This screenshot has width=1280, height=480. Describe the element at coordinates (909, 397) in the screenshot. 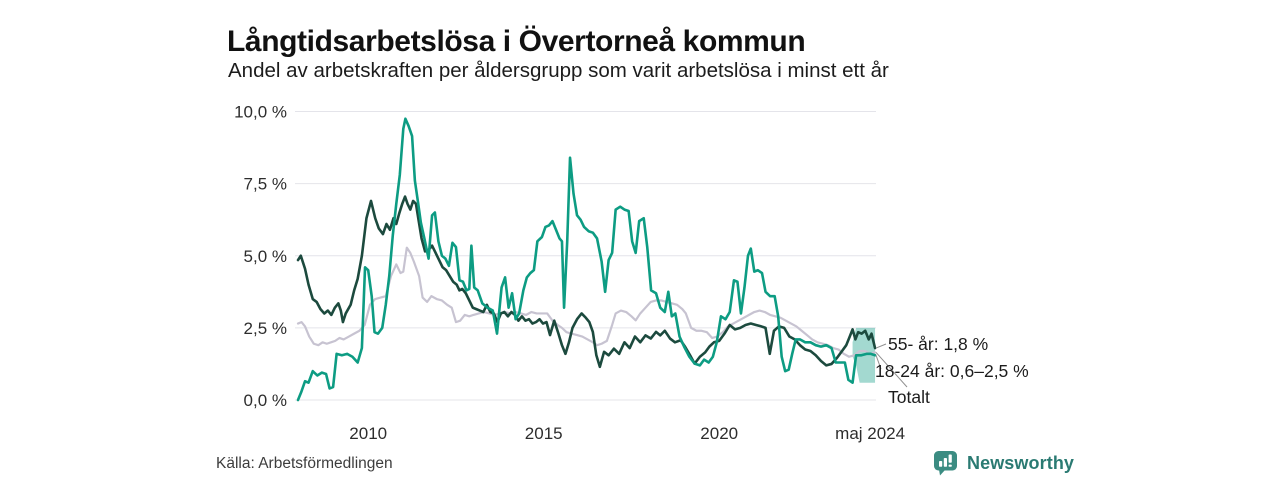

I see `annotation-total: Totalt` at that location.